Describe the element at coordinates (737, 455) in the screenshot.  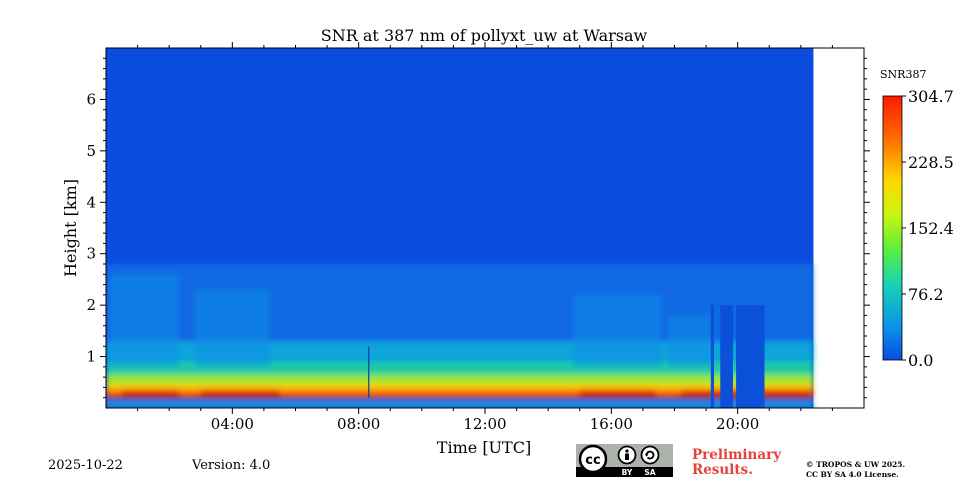
I see `preliminary-line-1: Preliminary` at that location.